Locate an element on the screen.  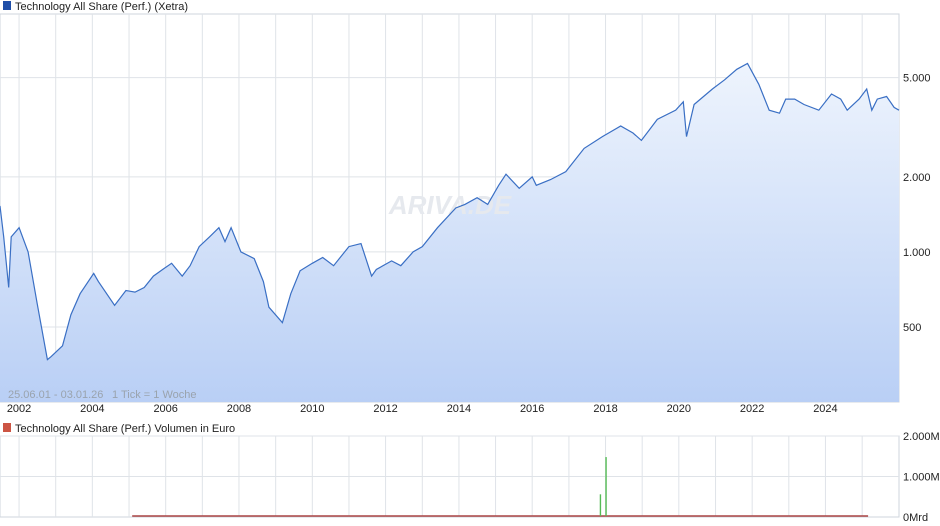
price-y-axis: 500 1.000 2.000 5.000 is located at coordinates (917, 203).